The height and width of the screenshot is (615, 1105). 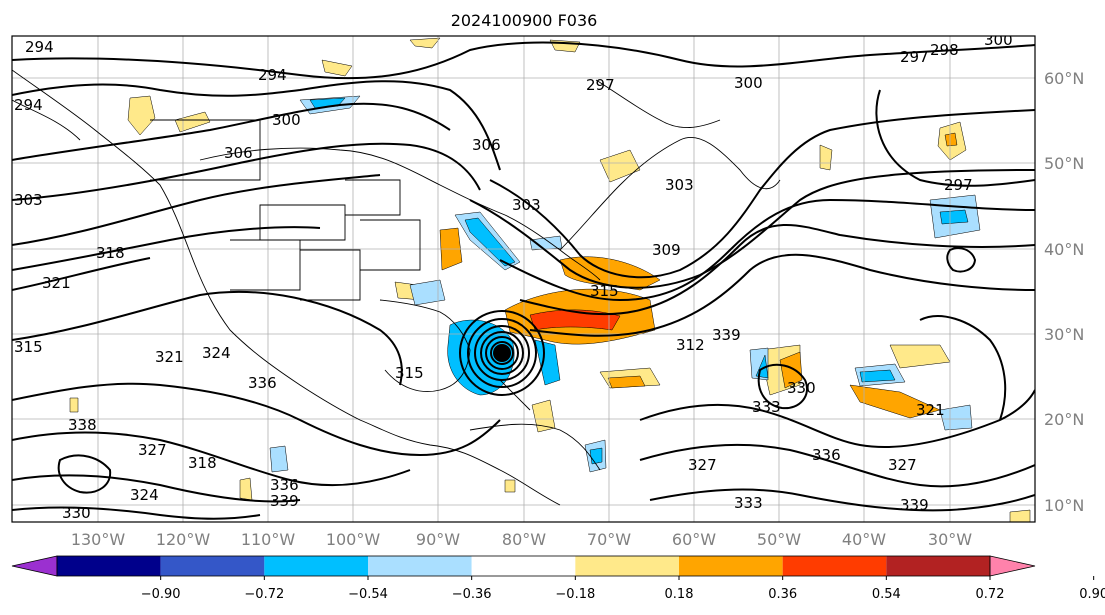 I want to click on lon-label: 30°W, so click(x=950, y=539).